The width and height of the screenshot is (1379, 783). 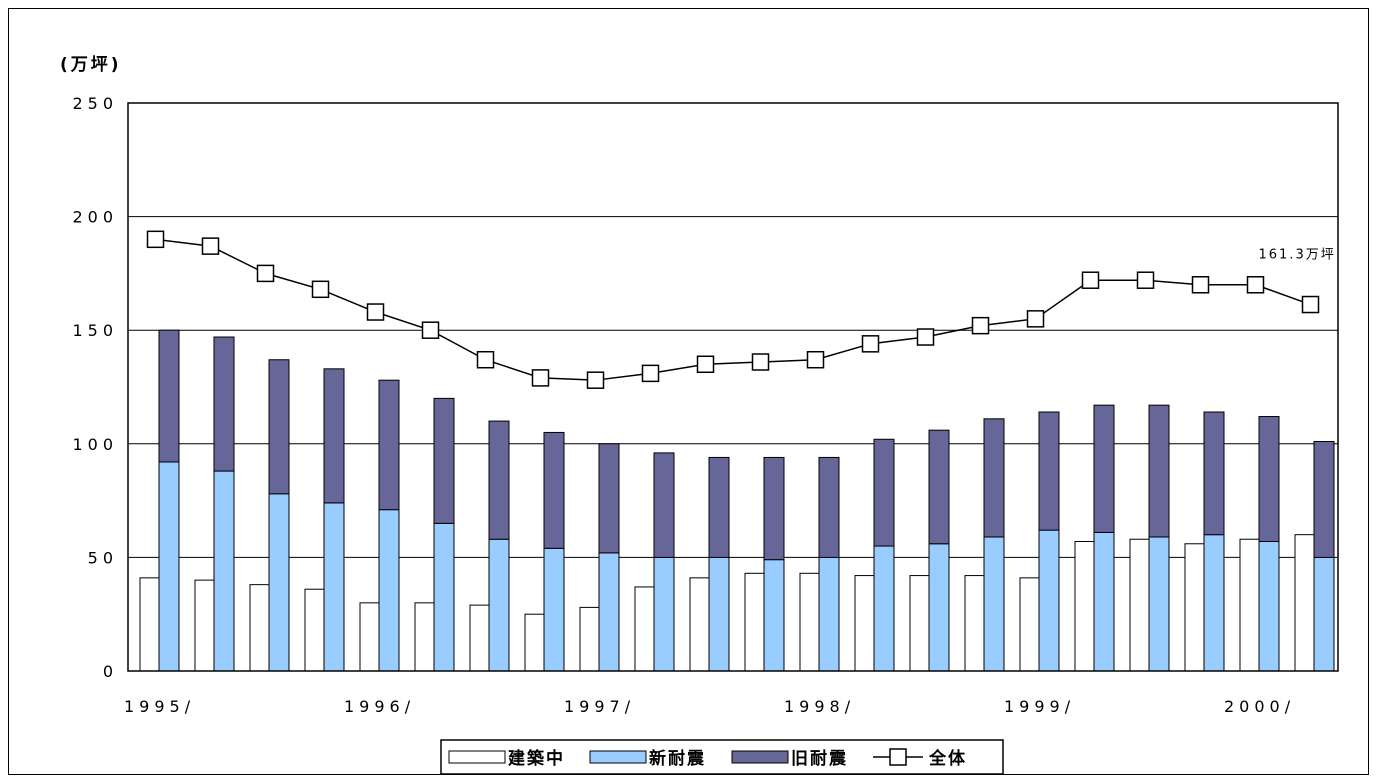 What do you see at coordinates (819, 706) in the screenshot?
I see `x-tick-label: 1998/` at bounding box center [819, 706].